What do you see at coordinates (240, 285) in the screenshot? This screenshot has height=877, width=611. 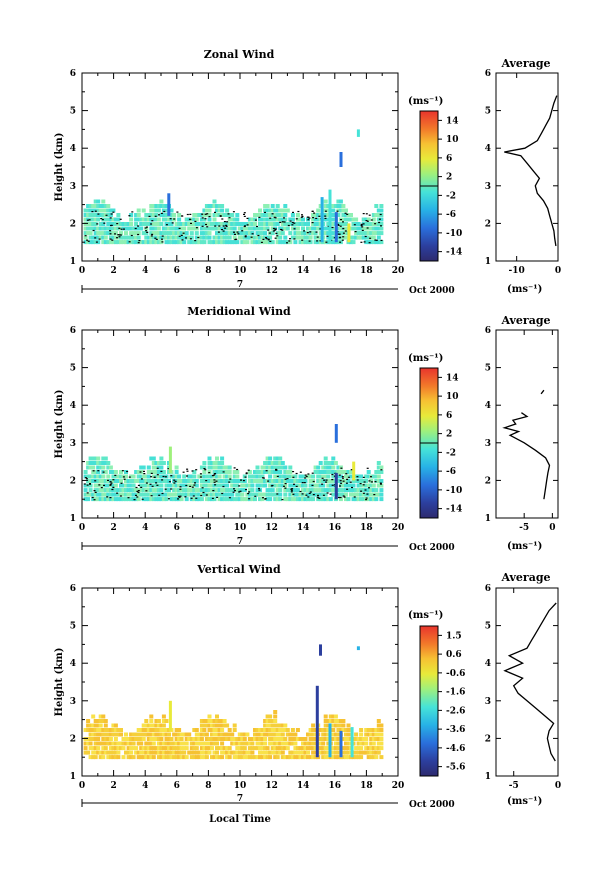 I see `day-label-zonal: 7` at bounding box center [240, 285].